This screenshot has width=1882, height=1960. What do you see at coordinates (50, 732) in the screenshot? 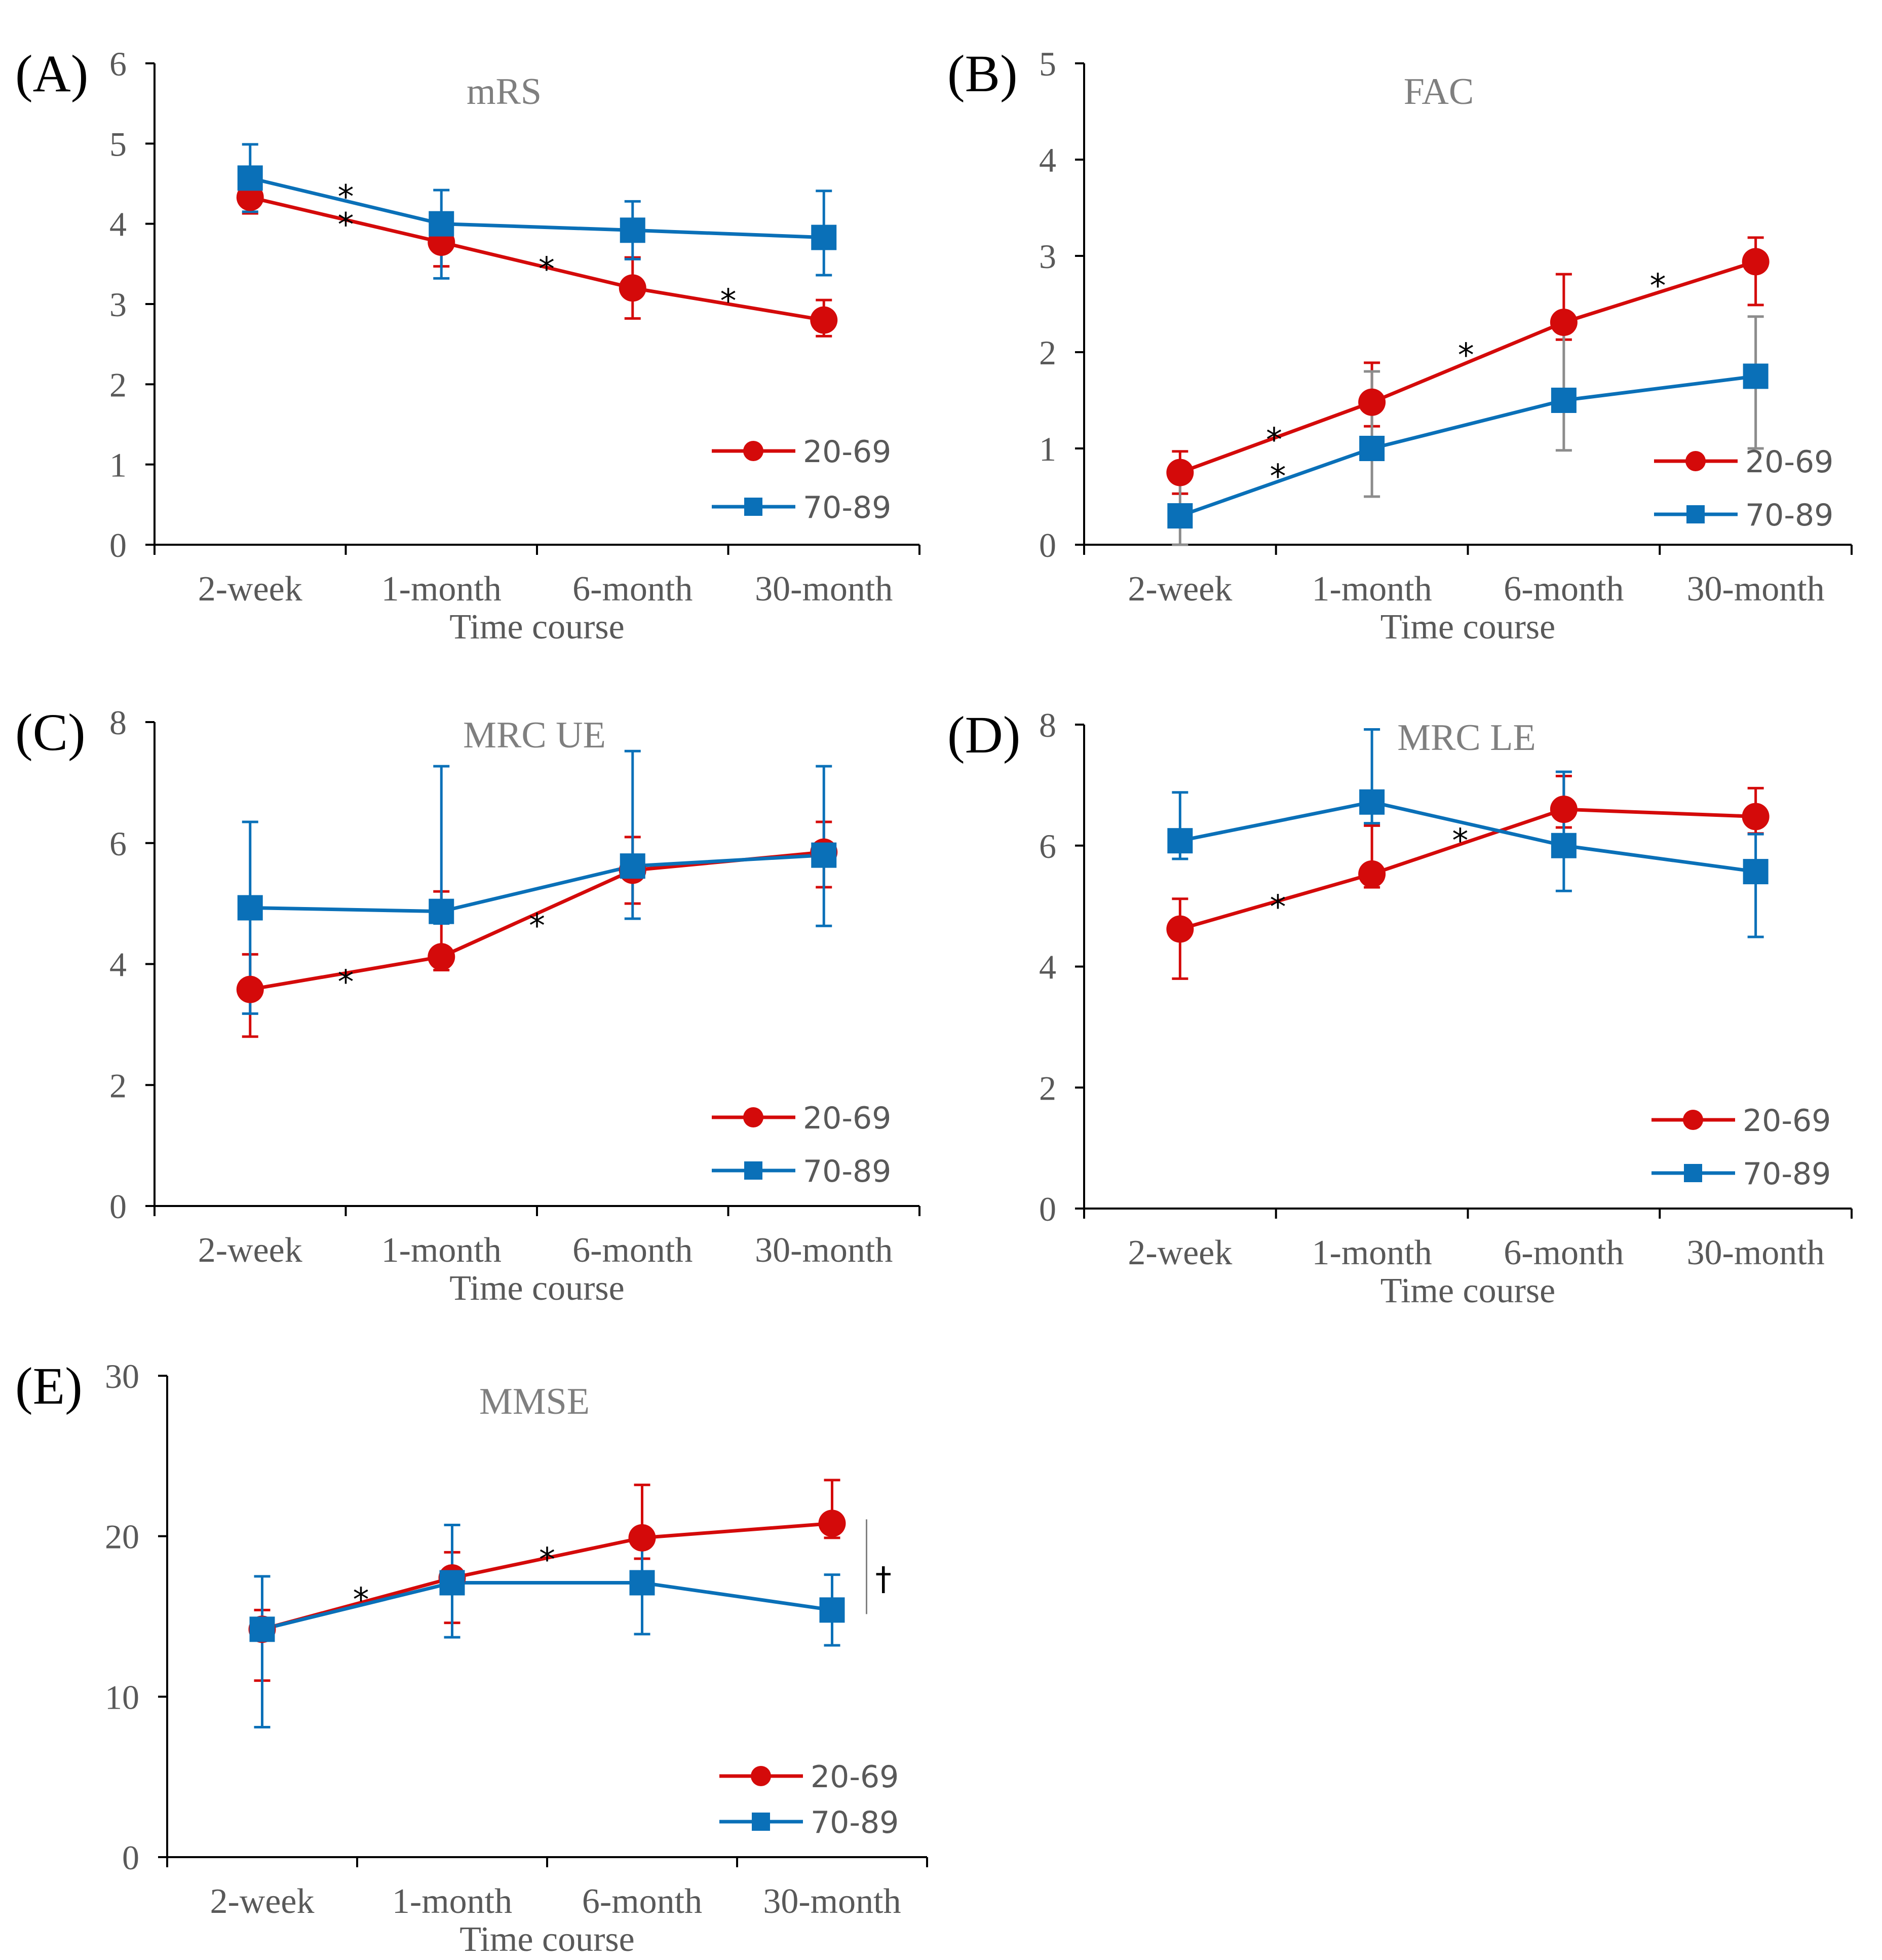
I see `panel-label: (C)` at bounding box center [50, 732].